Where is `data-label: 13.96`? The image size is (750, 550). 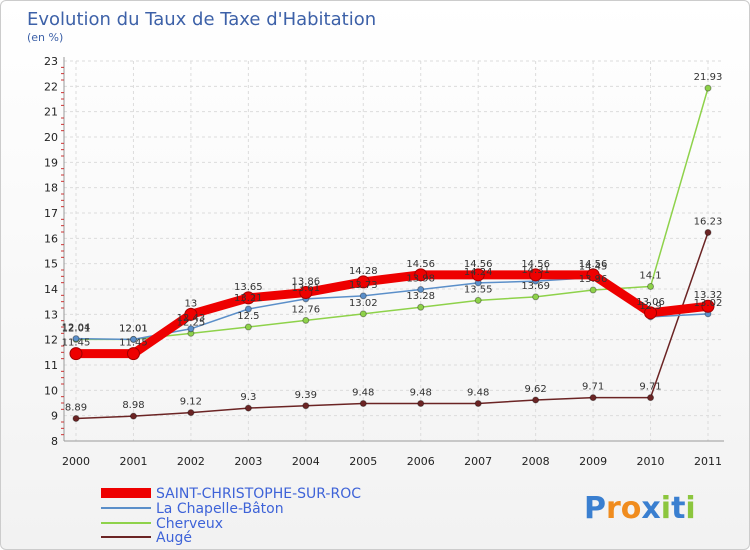
data-label: 13.96 is located at coordinates (593, 279).